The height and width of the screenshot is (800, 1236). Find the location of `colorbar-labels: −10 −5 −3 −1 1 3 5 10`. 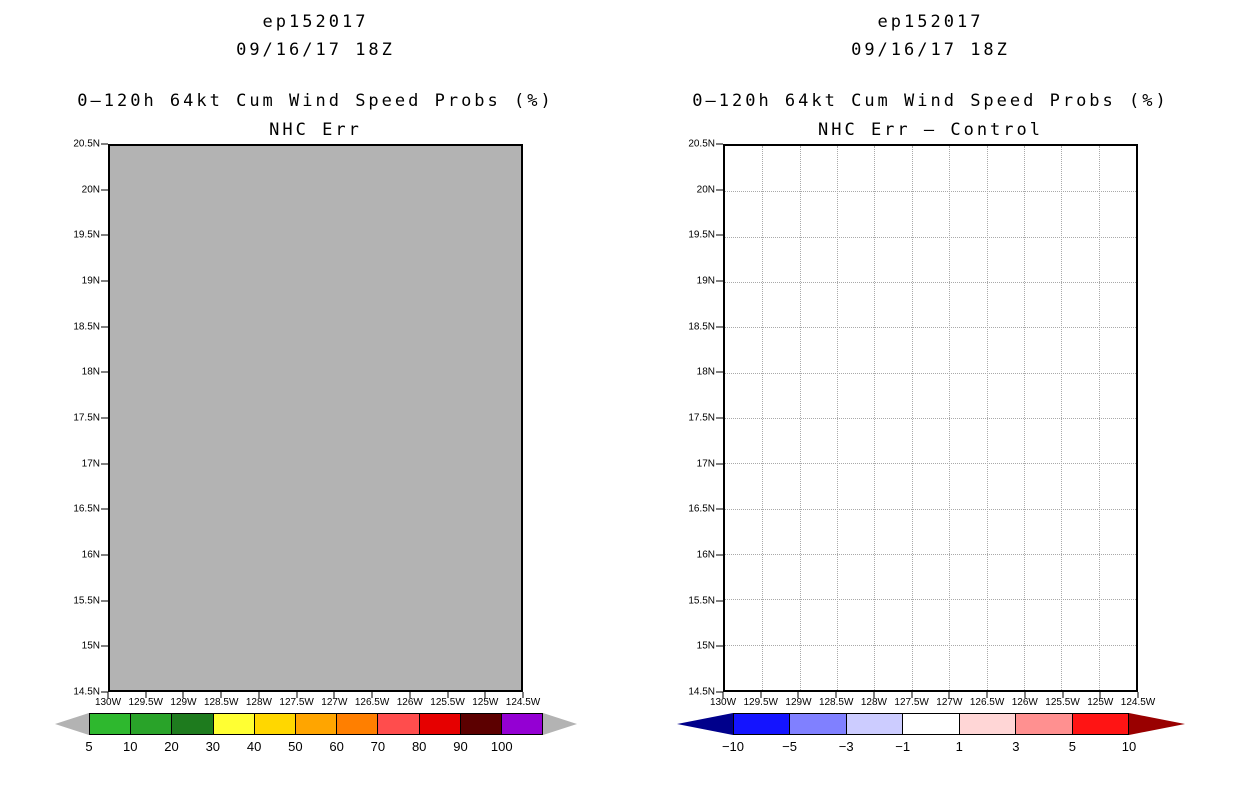

colorbar-labels: −10 −5 −3 −1 1 3 5 10 is located at coordinates (929, 746).